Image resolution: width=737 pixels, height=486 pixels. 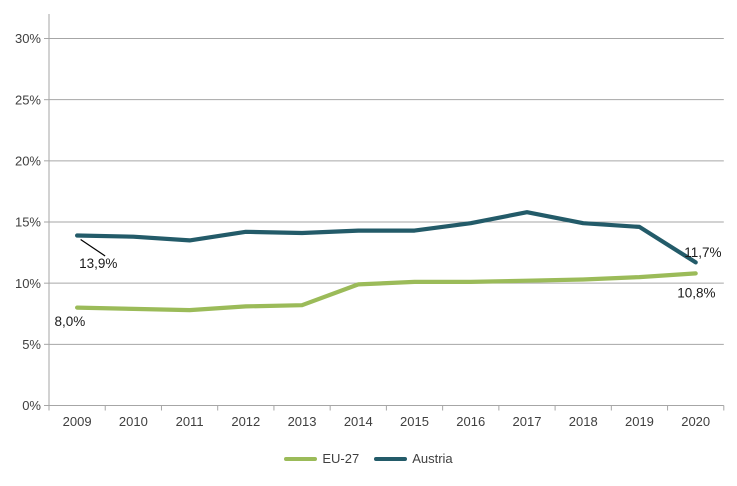 What do you see at coordinates (527, 421) in the screenshot?
I see `x-axis-label-2017: 2017` at bounding box center [527, 421].